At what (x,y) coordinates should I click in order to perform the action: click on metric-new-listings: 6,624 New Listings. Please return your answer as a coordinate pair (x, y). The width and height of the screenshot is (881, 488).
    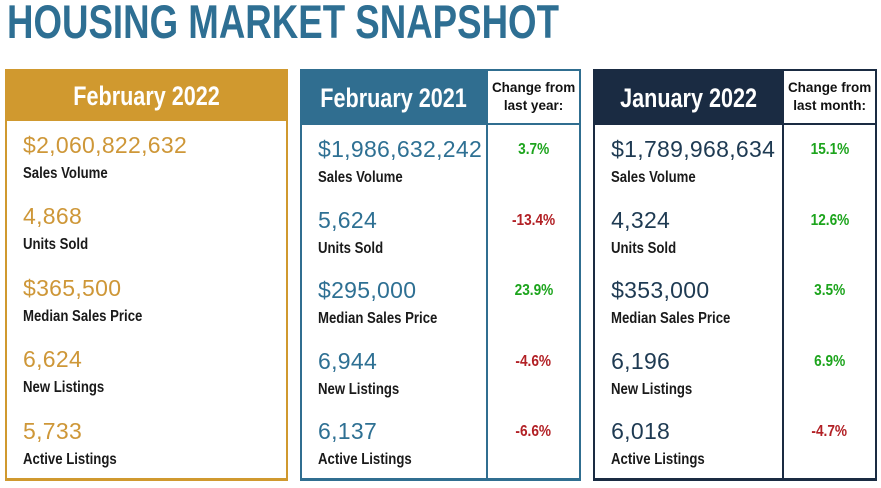
    Looking at the image, I should click on (146, 370).